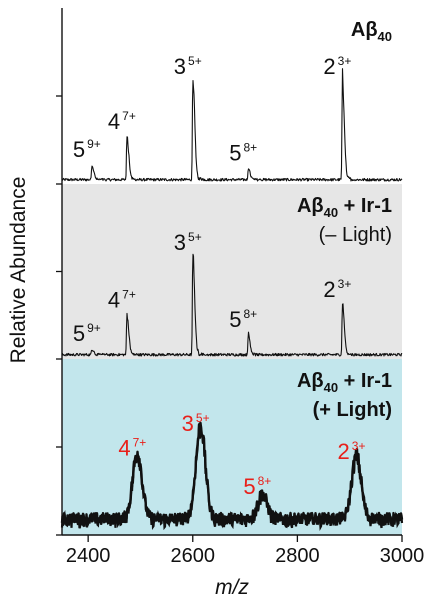 Image resolution: width=436 pixels, height=602 pixels. I want to click on x-tick-label: 2400, so click(88, 556).